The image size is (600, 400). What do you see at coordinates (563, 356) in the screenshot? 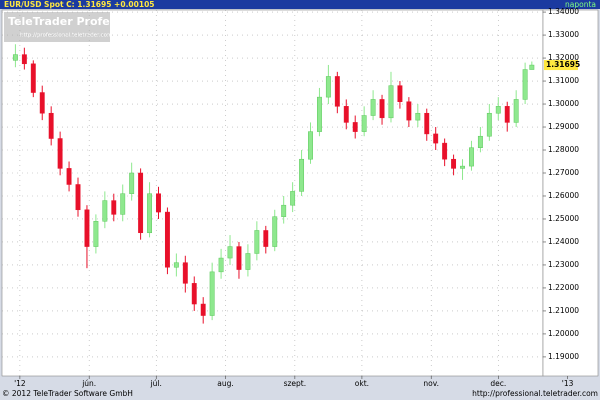
I see `y-tick-label: 1.19000` at bounding box center [563, 356].